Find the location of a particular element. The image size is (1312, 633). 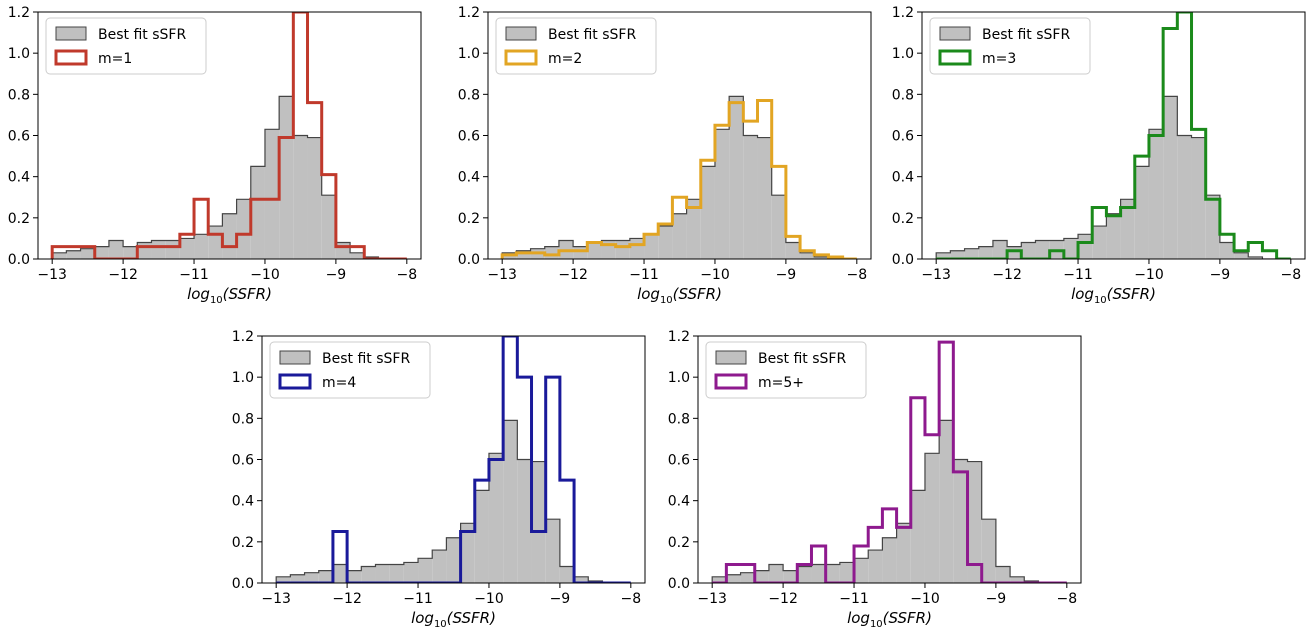

legend-label-series: m=5+ is located at coordinates (781, 383).